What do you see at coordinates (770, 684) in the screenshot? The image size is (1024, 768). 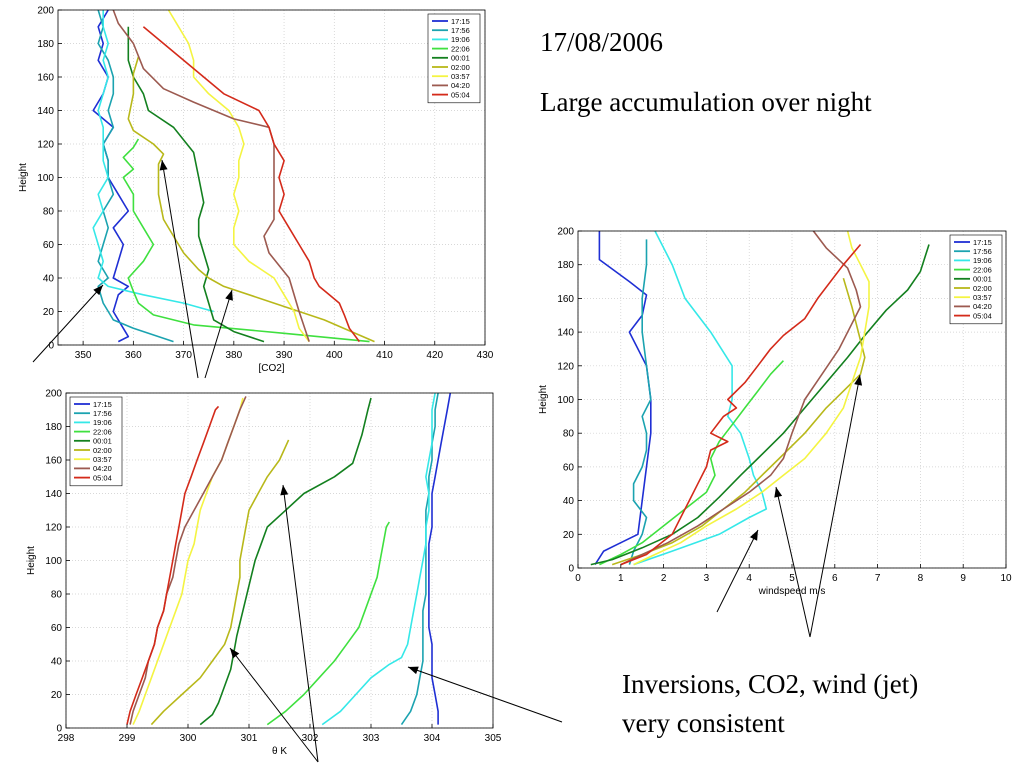 I see `slide-note-line-1: Inversions, CO2, wind (jet)` at bounding box center [770, 684].